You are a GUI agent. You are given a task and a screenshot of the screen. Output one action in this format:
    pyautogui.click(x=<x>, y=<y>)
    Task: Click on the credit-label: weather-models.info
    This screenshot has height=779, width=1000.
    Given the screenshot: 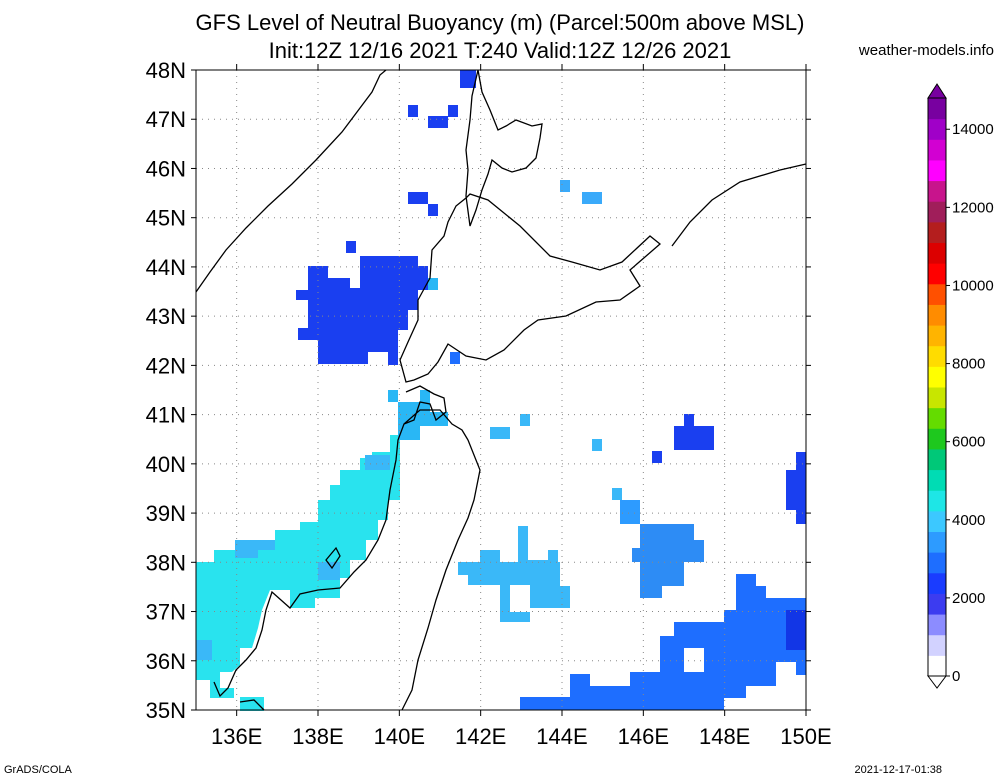 What is the action you would take?
    pyautogui.click(x=926, y=50)
    